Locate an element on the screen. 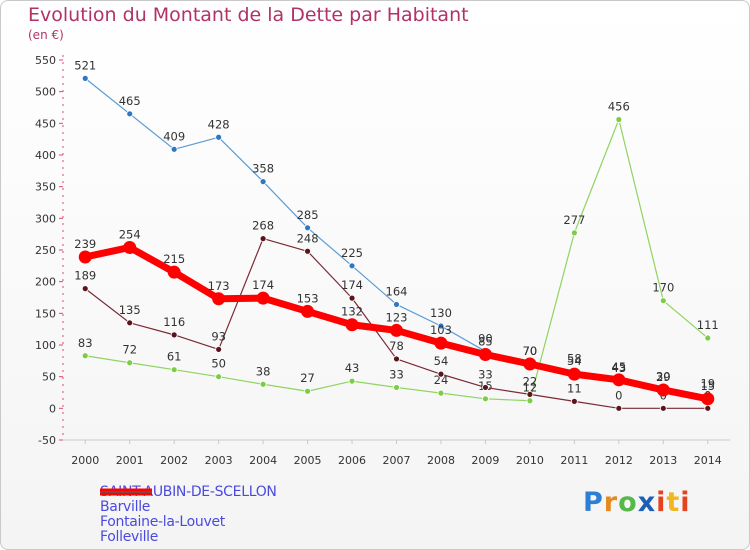 This screenshot has width=750, height=550. data-label-barville: 164 is located at coordinates (397, 291).